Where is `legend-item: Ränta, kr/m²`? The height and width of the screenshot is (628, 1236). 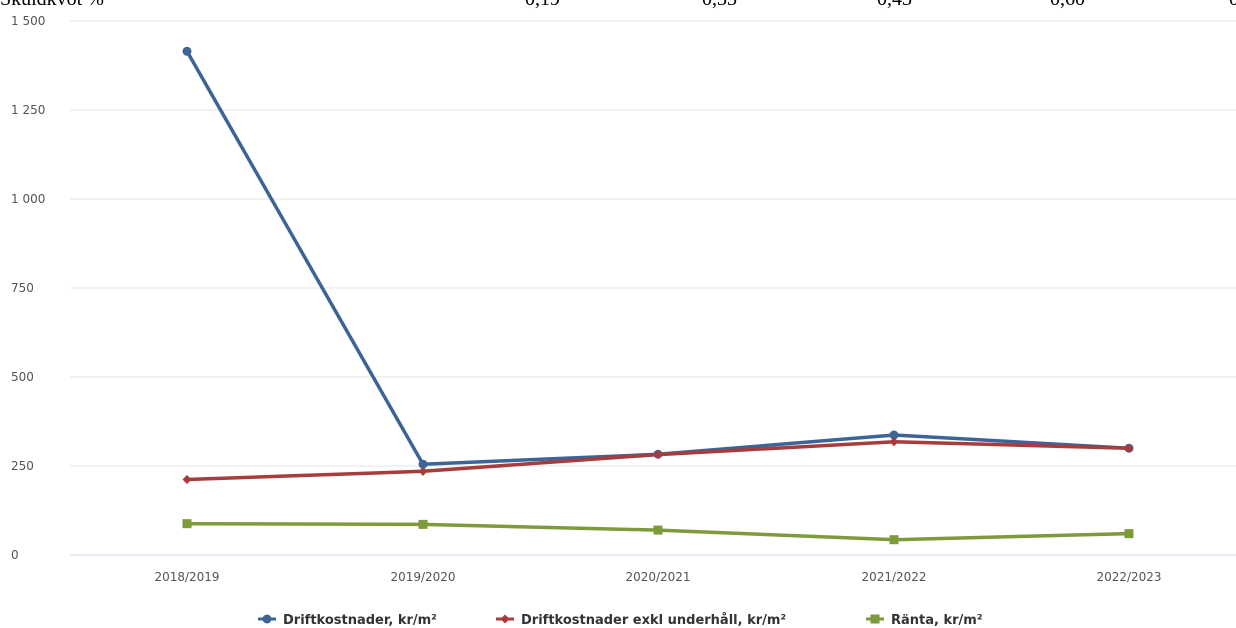
legend-item: Ränta, kr/m² is located at coordinates (924, 620).